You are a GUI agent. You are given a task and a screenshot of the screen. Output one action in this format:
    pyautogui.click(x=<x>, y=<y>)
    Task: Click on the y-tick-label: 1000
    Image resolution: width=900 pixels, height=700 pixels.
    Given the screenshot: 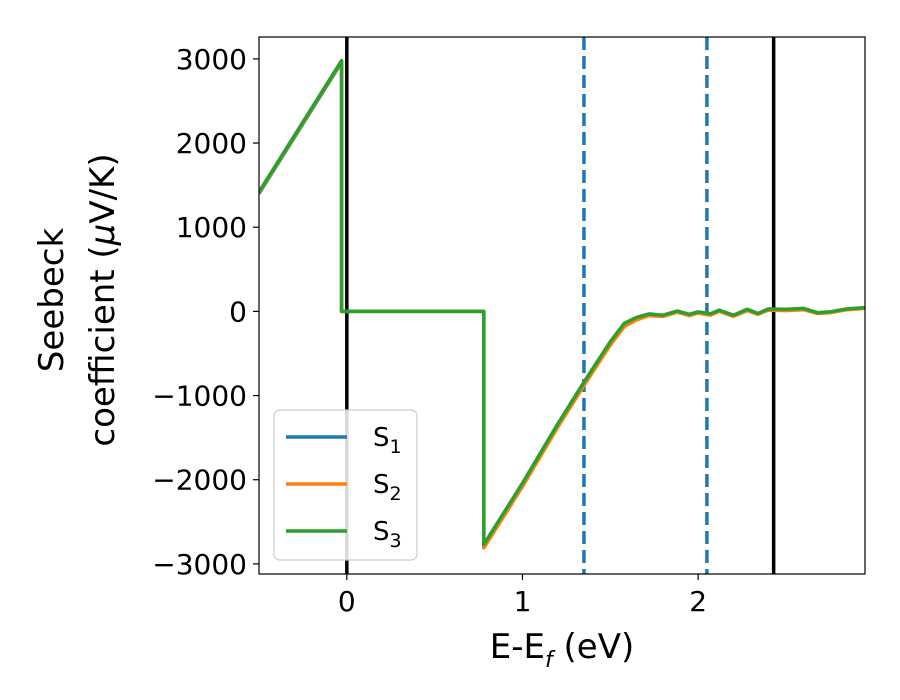 What is the action you would take?
    pyautogui.click(x=211, y=227)
    